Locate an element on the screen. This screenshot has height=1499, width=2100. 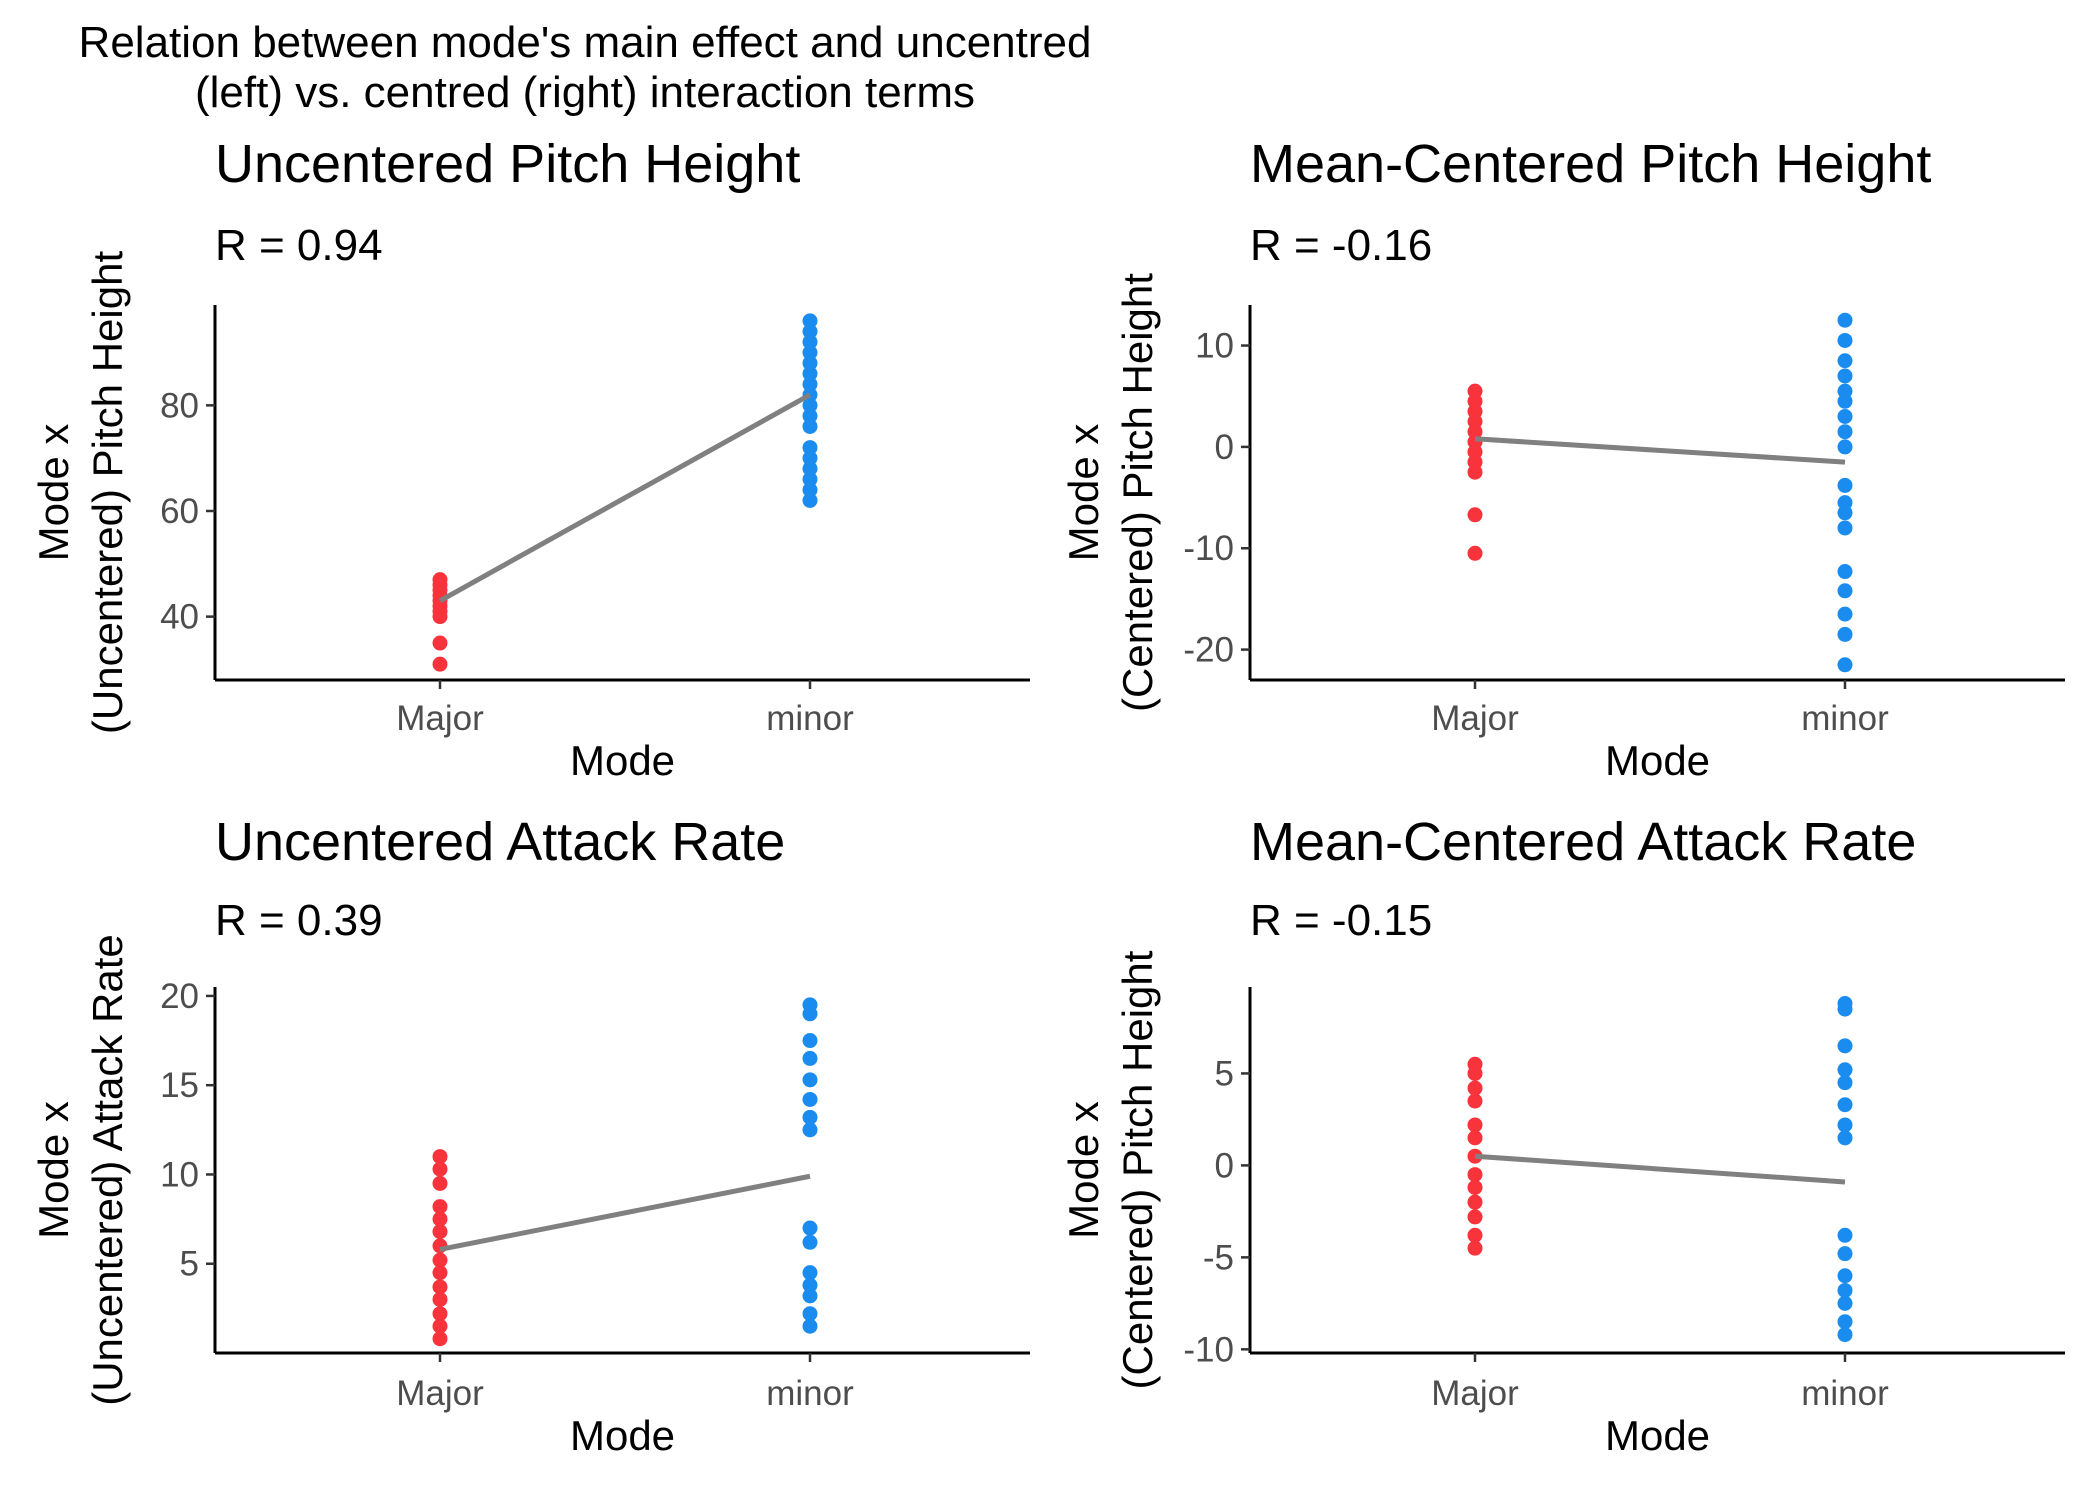
y-tick-label: 60 is located at coordinates (179, 511).